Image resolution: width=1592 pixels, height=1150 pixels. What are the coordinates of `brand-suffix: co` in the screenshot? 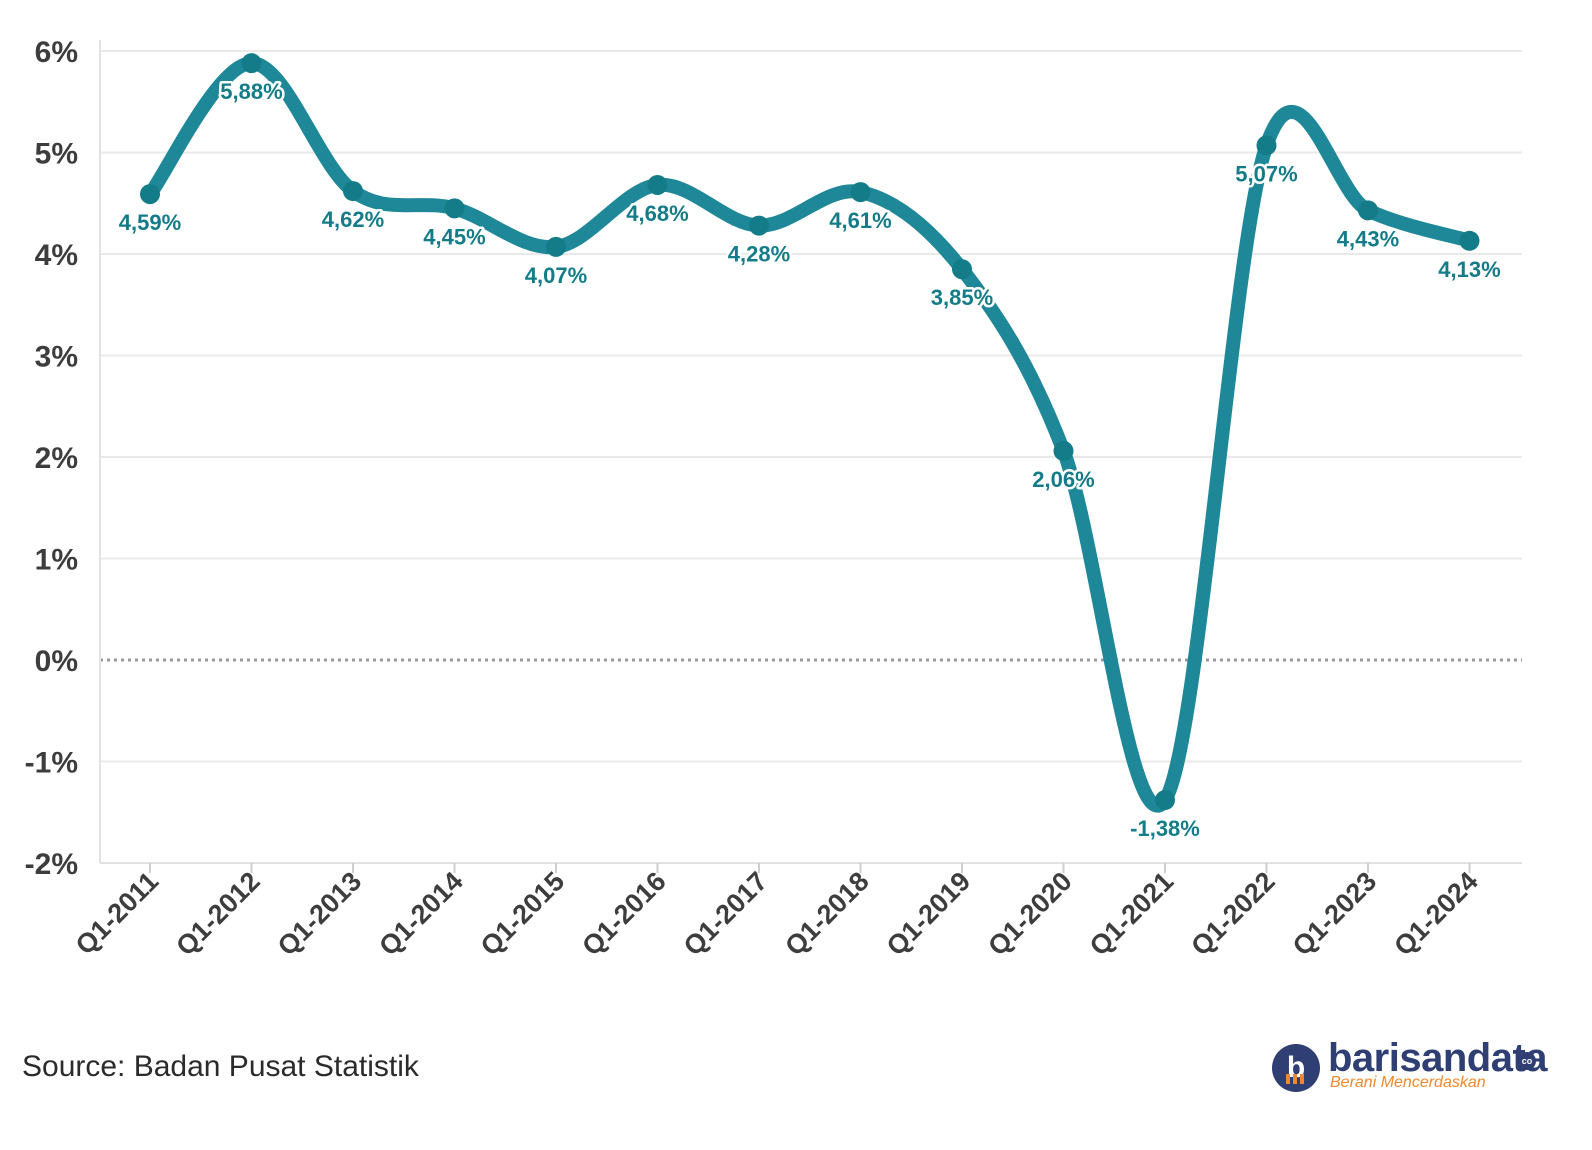 It's located at (1527, 1061).